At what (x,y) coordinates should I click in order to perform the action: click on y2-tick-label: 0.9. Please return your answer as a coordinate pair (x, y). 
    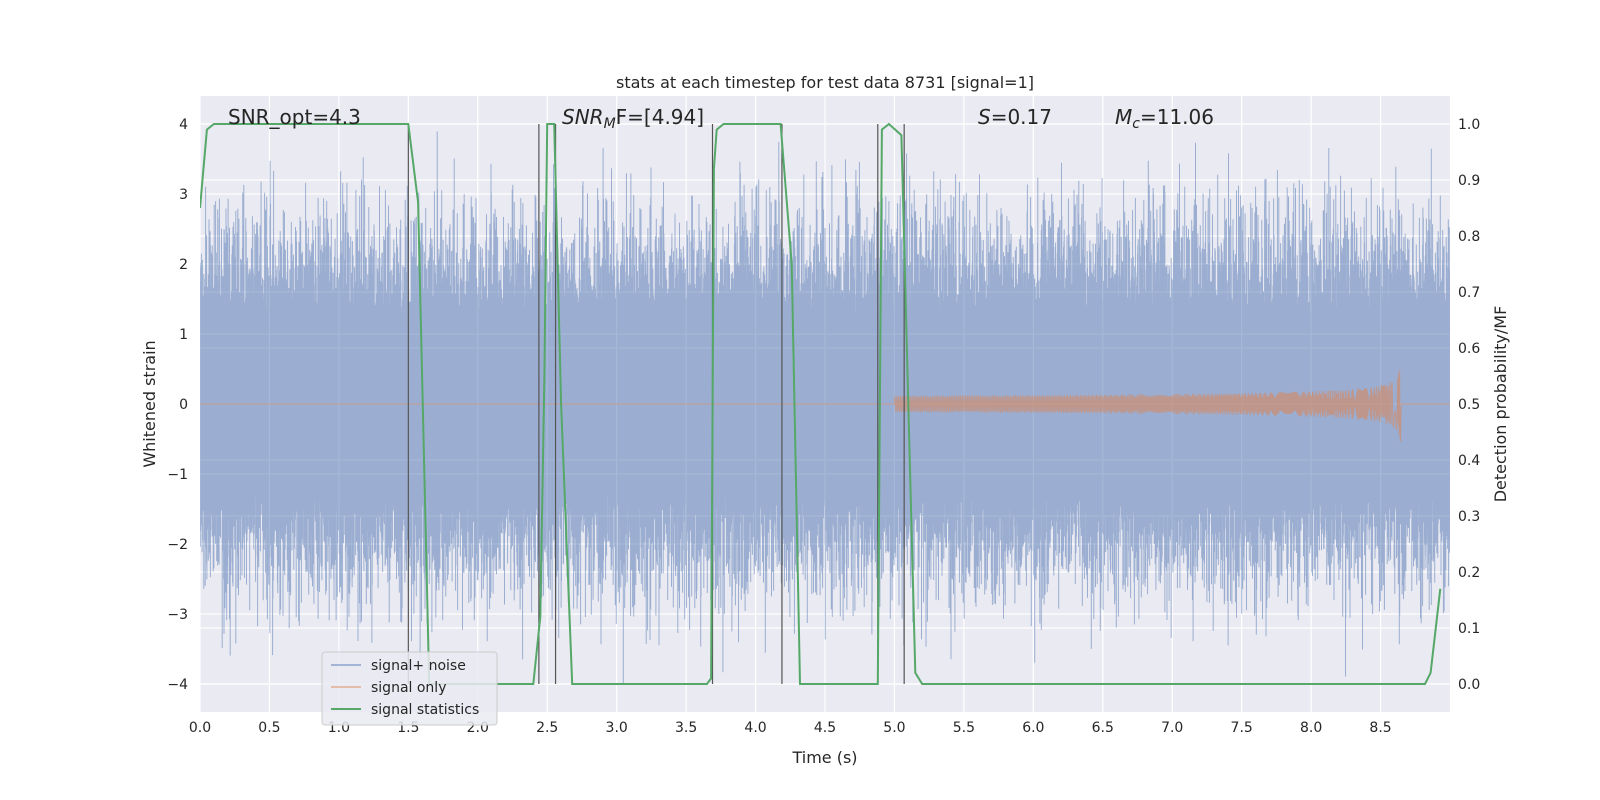
    Looking at the image, I should click on (1469, 181).